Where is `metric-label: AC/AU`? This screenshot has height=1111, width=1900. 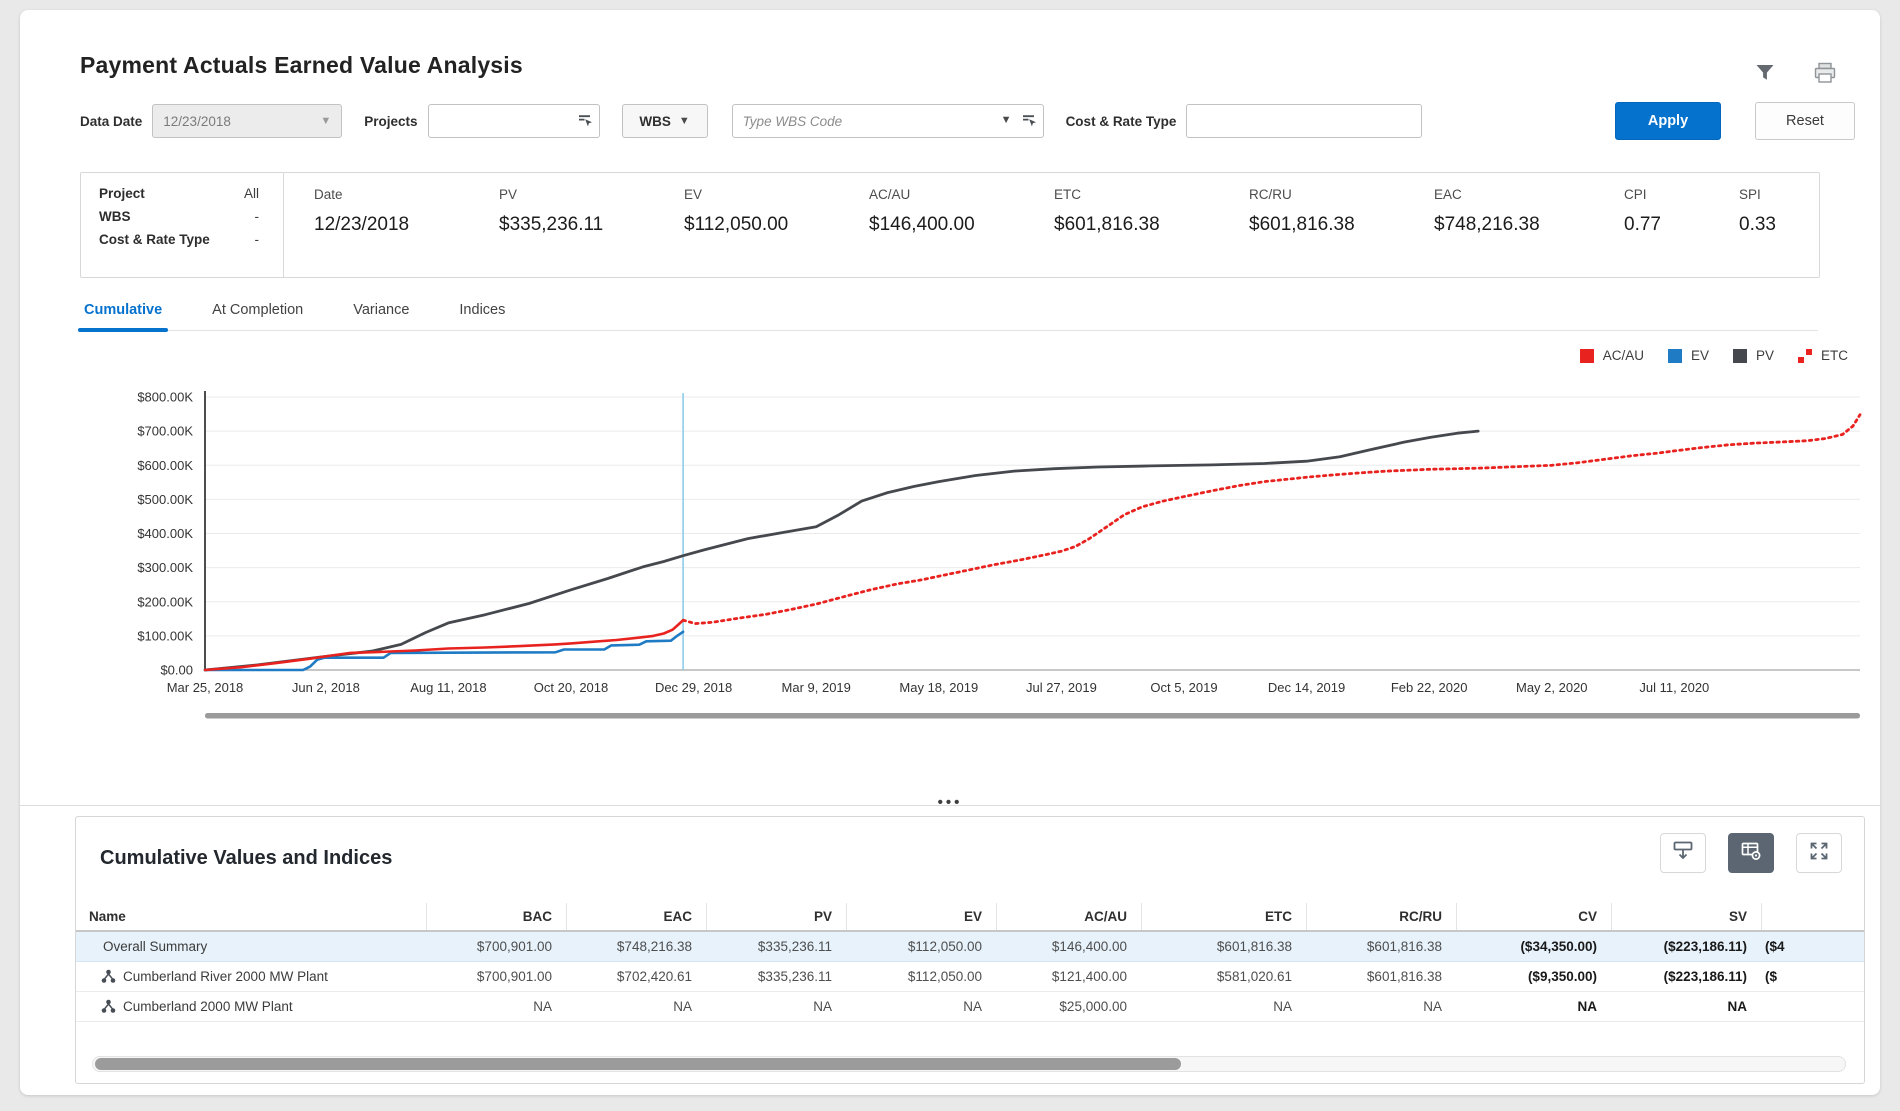 metric-label: AC/AU is located at coordinates (890, 194).